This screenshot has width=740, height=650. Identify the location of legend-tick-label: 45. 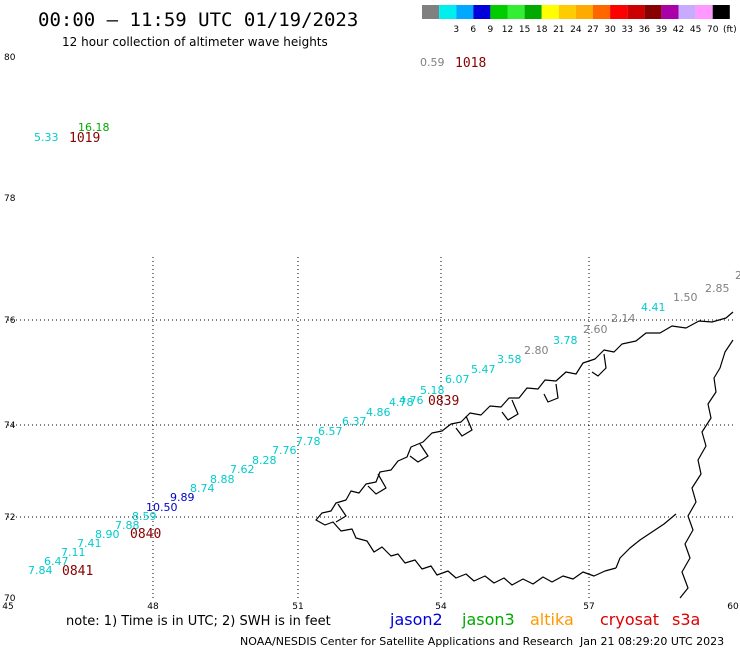
(695, 30).